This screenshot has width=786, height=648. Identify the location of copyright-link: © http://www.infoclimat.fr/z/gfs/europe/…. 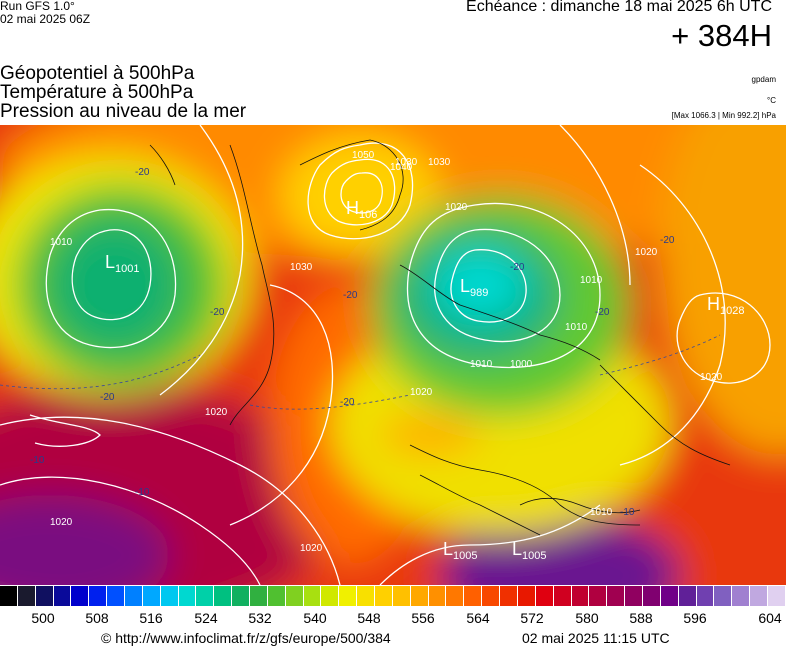
(246, 638).